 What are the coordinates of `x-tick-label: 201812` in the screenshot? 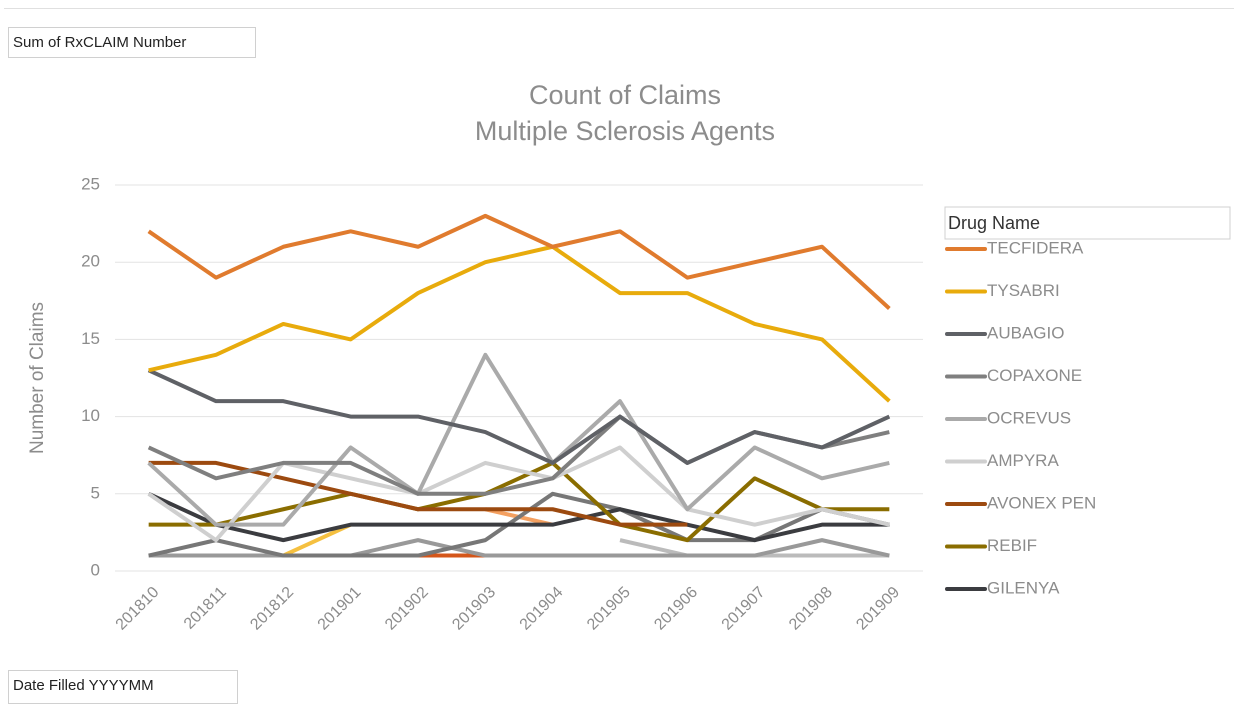 It's located at (272, 609).